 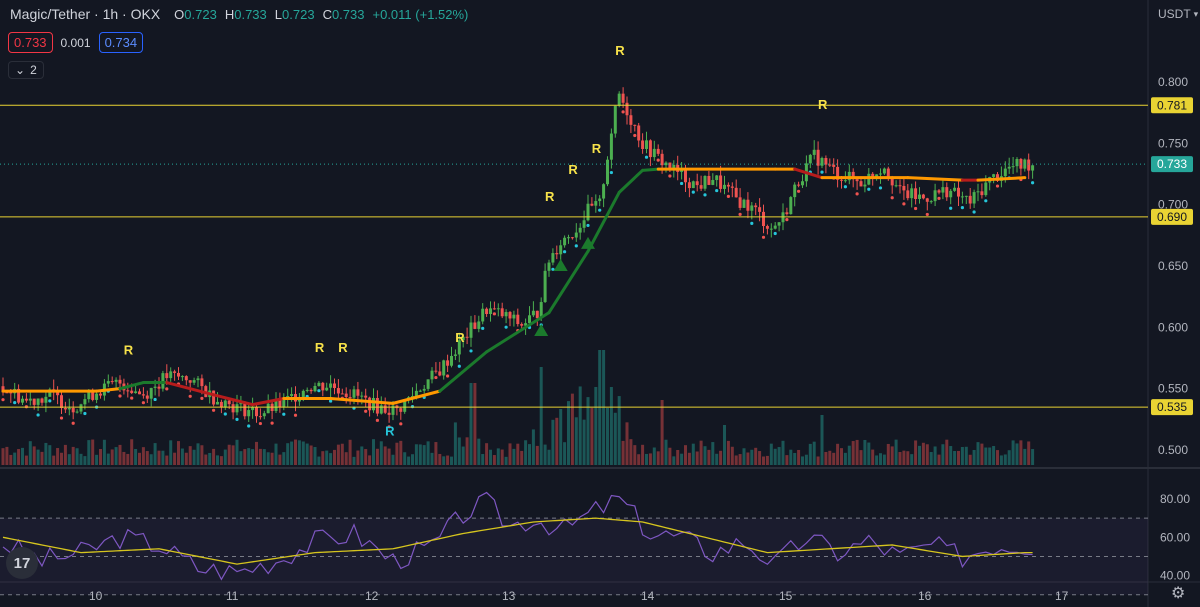 What do you see at coordinates (85, 14) in the screenshot?
I see `symbol-title: Magic/Tether · 1h · OKX` at bounding box center [85, 14].